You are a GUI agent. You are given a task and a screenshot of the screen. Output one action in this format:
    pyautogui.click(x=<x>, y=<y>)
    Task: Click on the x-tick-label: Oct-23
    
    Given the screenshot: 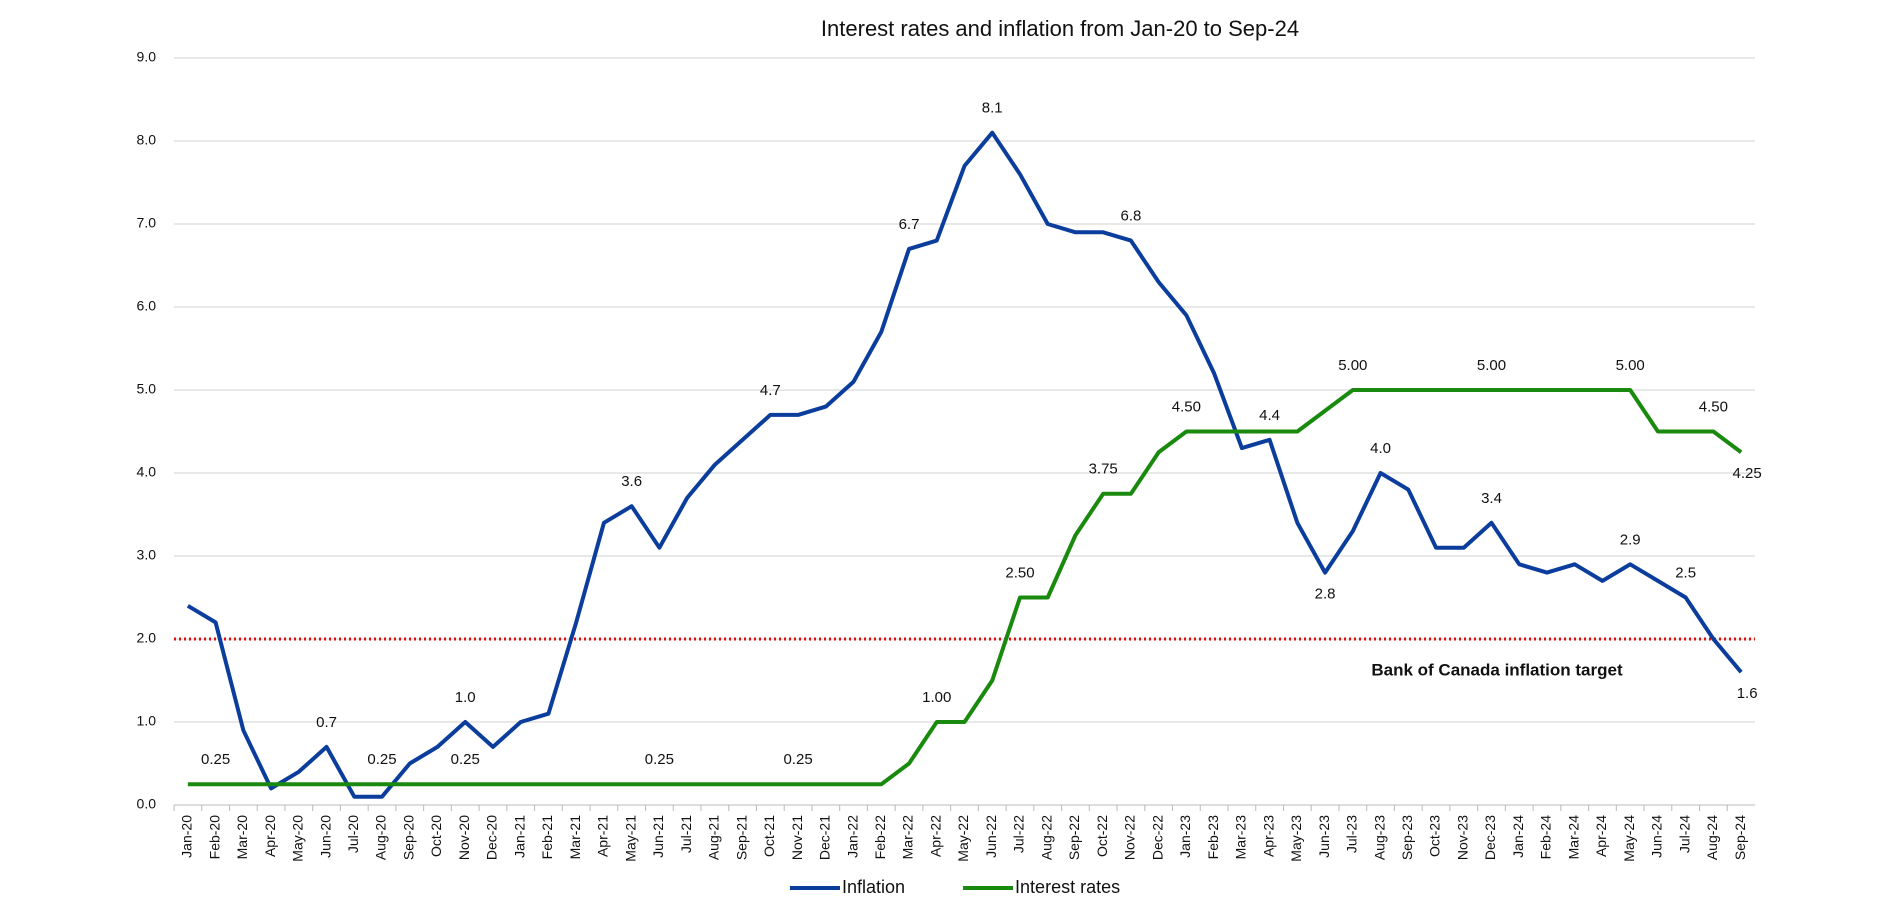 What is the action you would take?
    pyautogui.click(x=1435, y=836)
    